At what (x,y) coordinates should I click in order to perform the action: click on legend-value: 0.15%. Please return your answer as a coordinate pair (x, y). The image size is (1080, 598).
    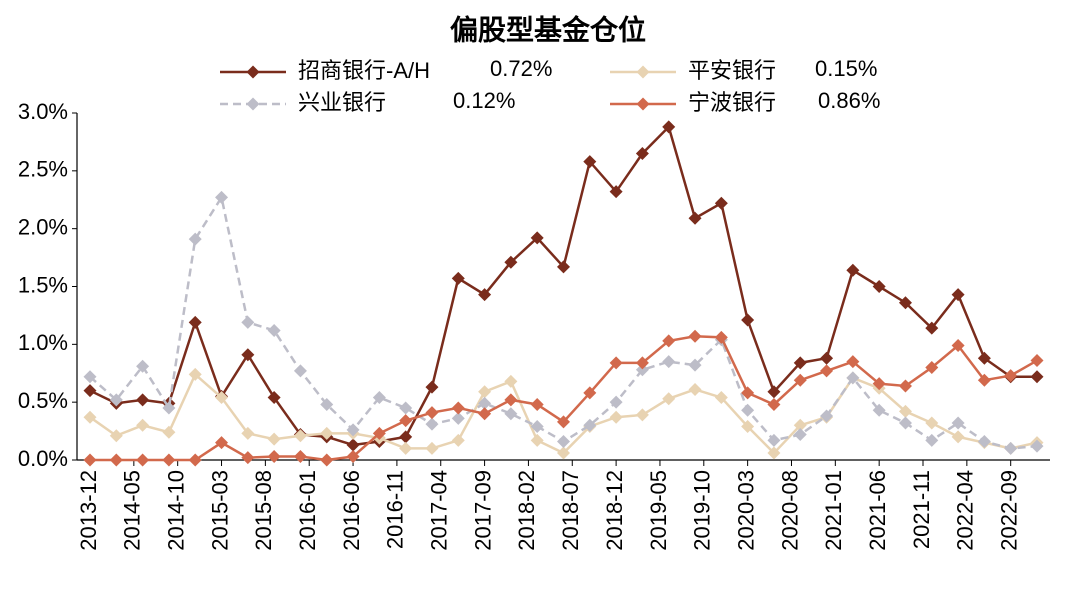
    Looking at the image, I should click on (846, 68).